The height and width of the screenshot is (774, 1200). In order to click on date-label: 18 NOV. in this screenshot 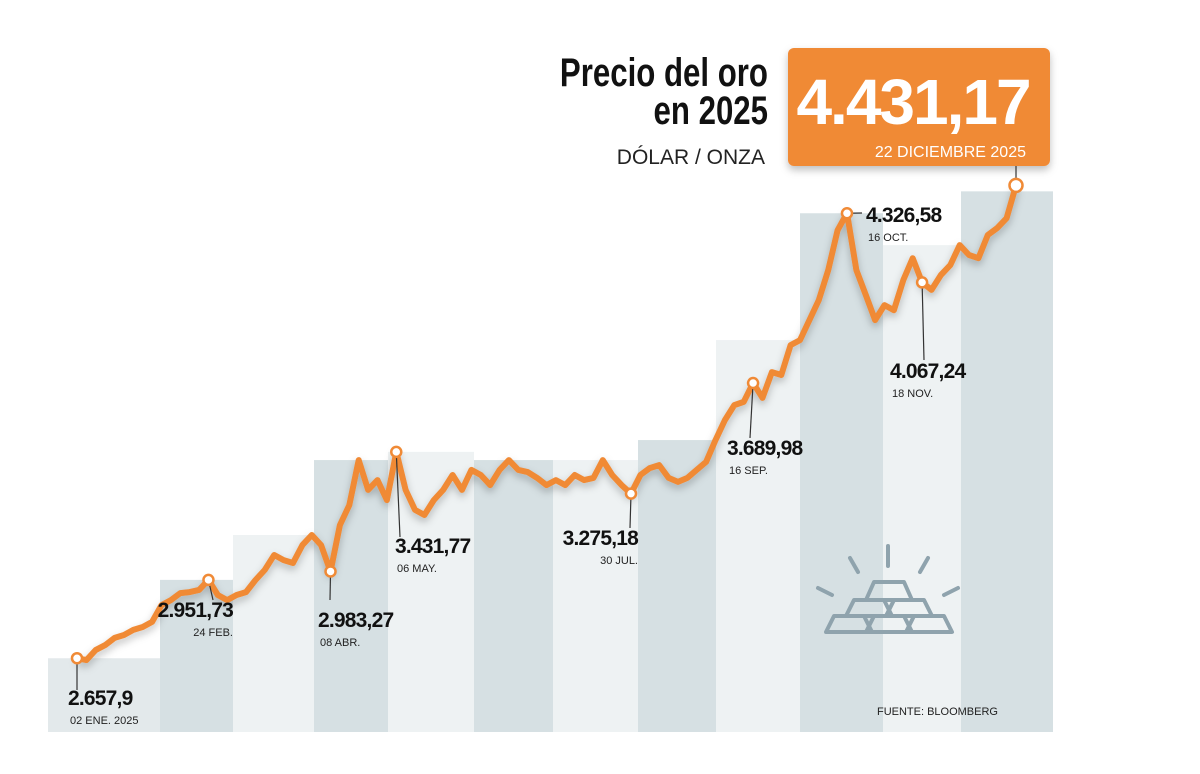, I will do `click(912, 394)`.